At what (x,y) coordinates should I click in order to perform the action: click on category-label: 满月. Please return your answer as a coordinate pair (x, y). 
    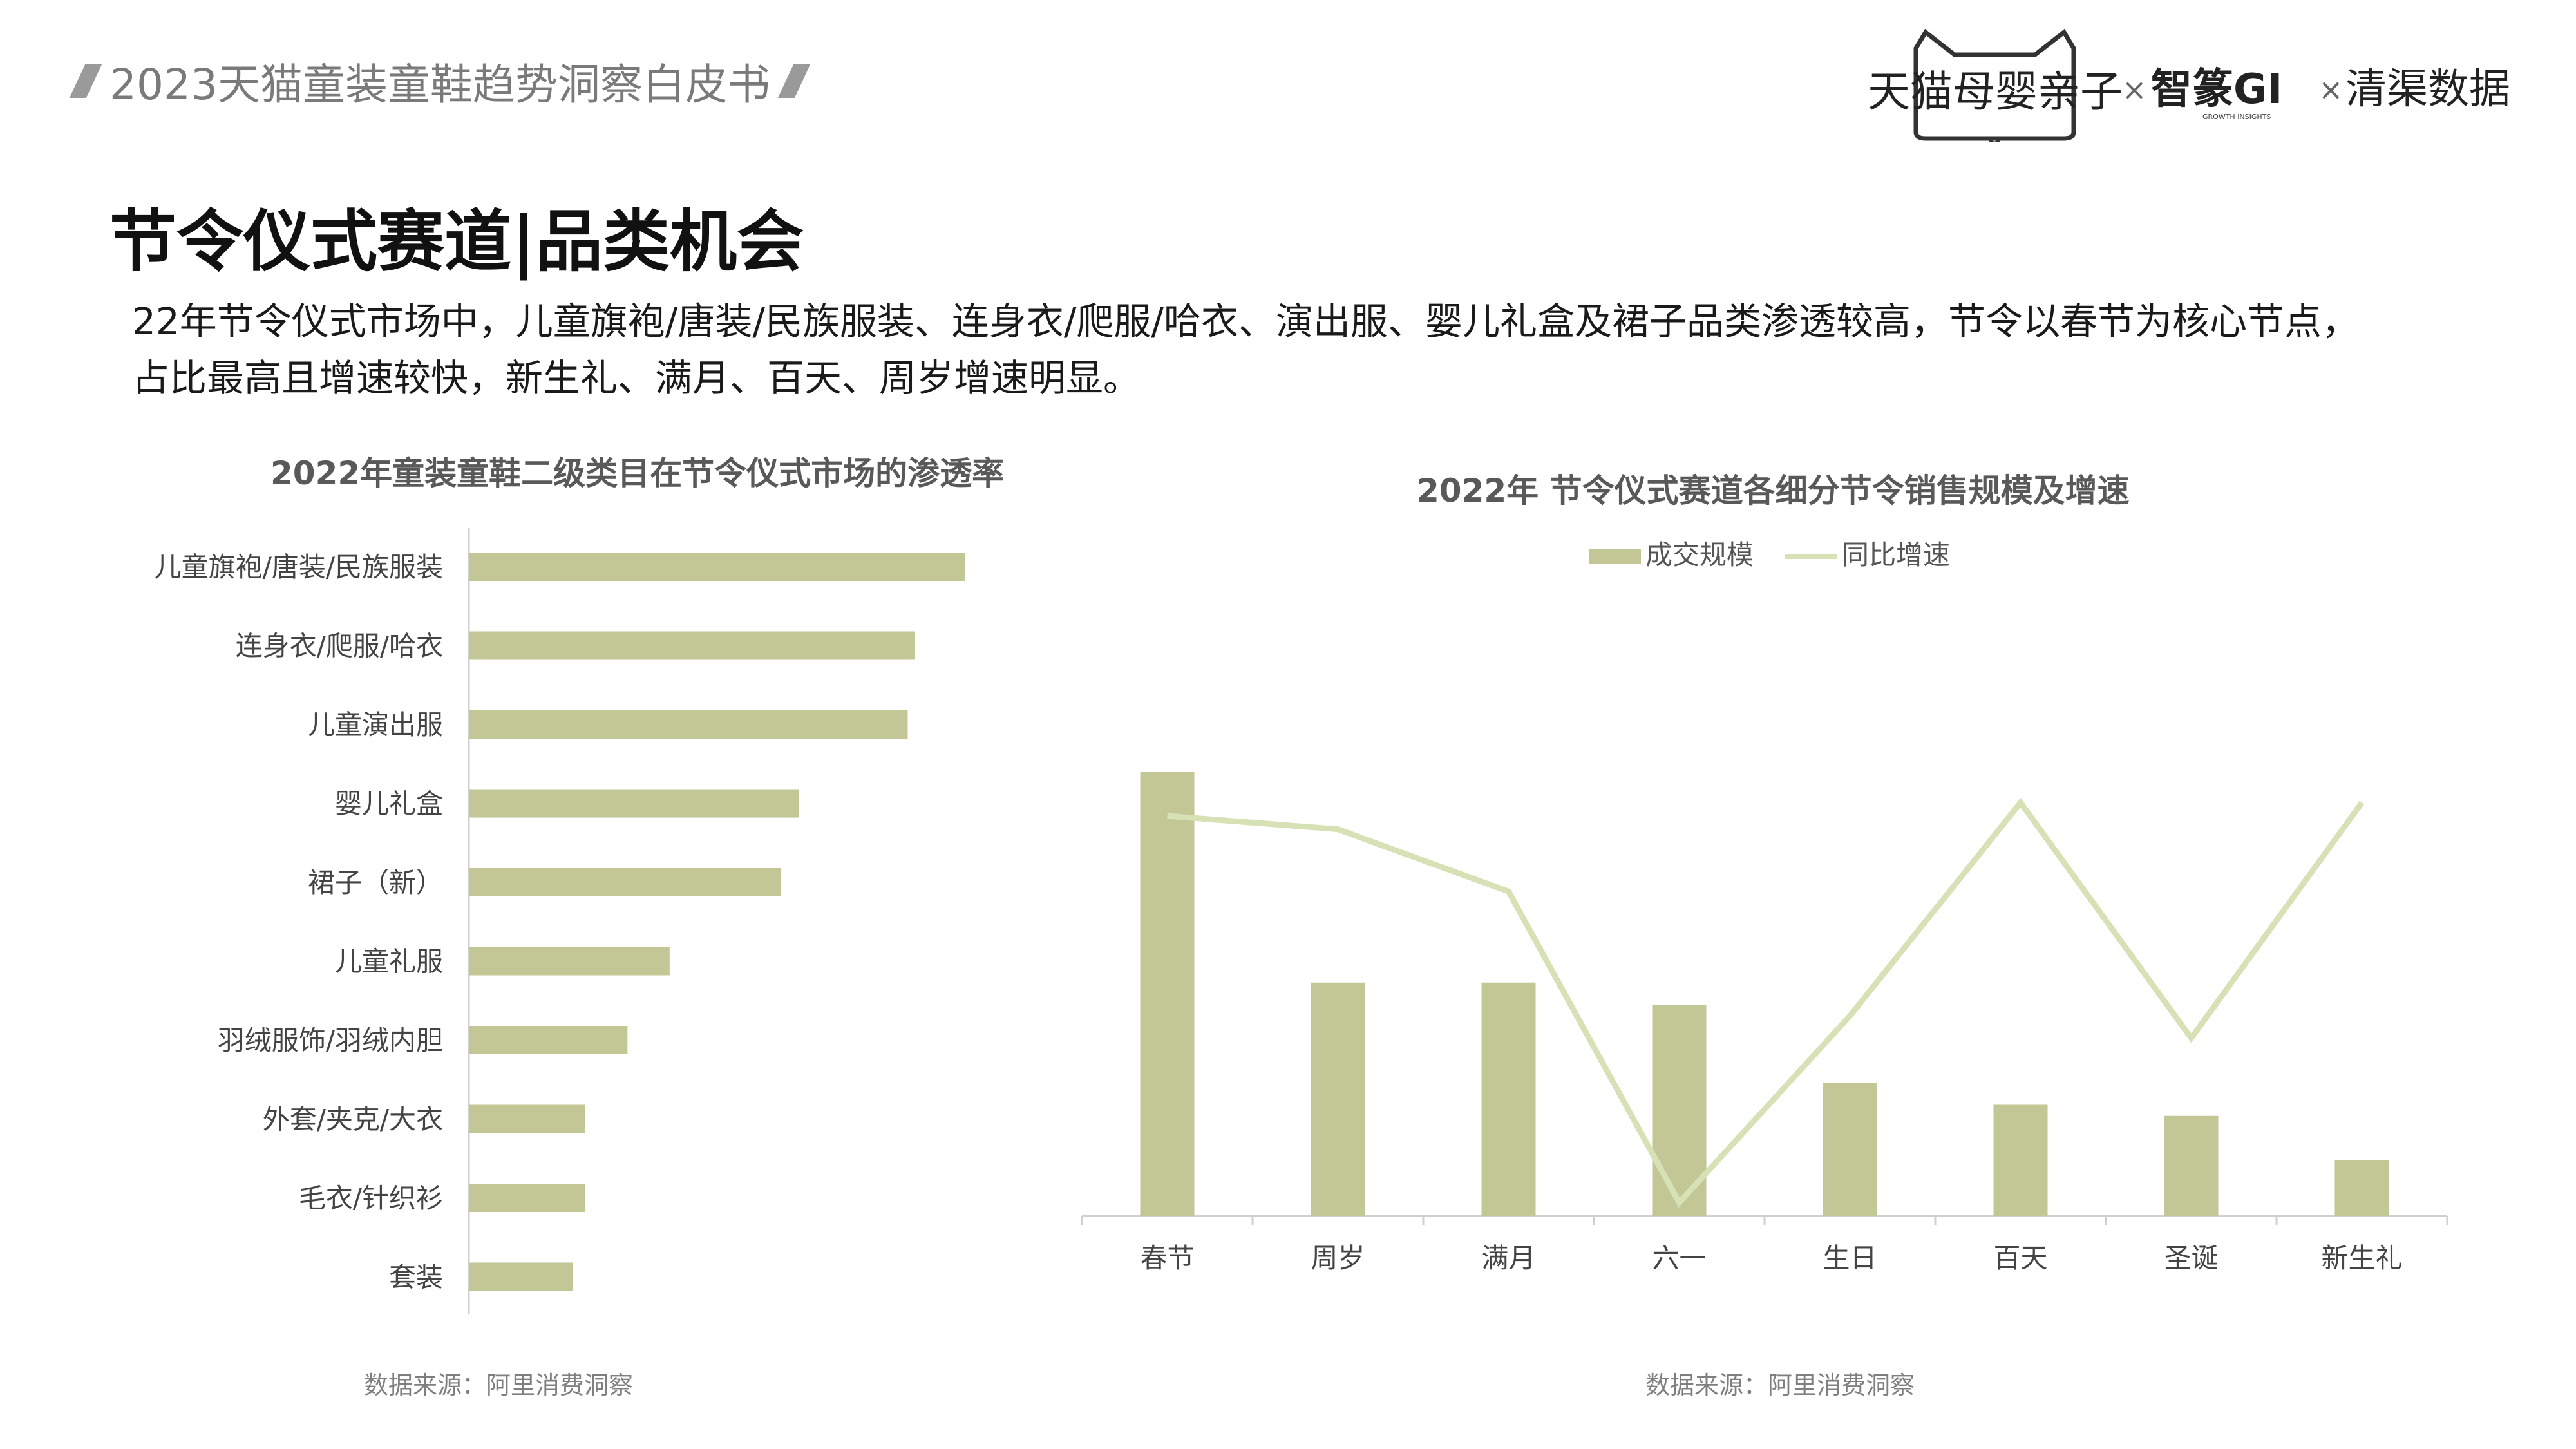
    Looking at the image, I should click on (1508, 1258).